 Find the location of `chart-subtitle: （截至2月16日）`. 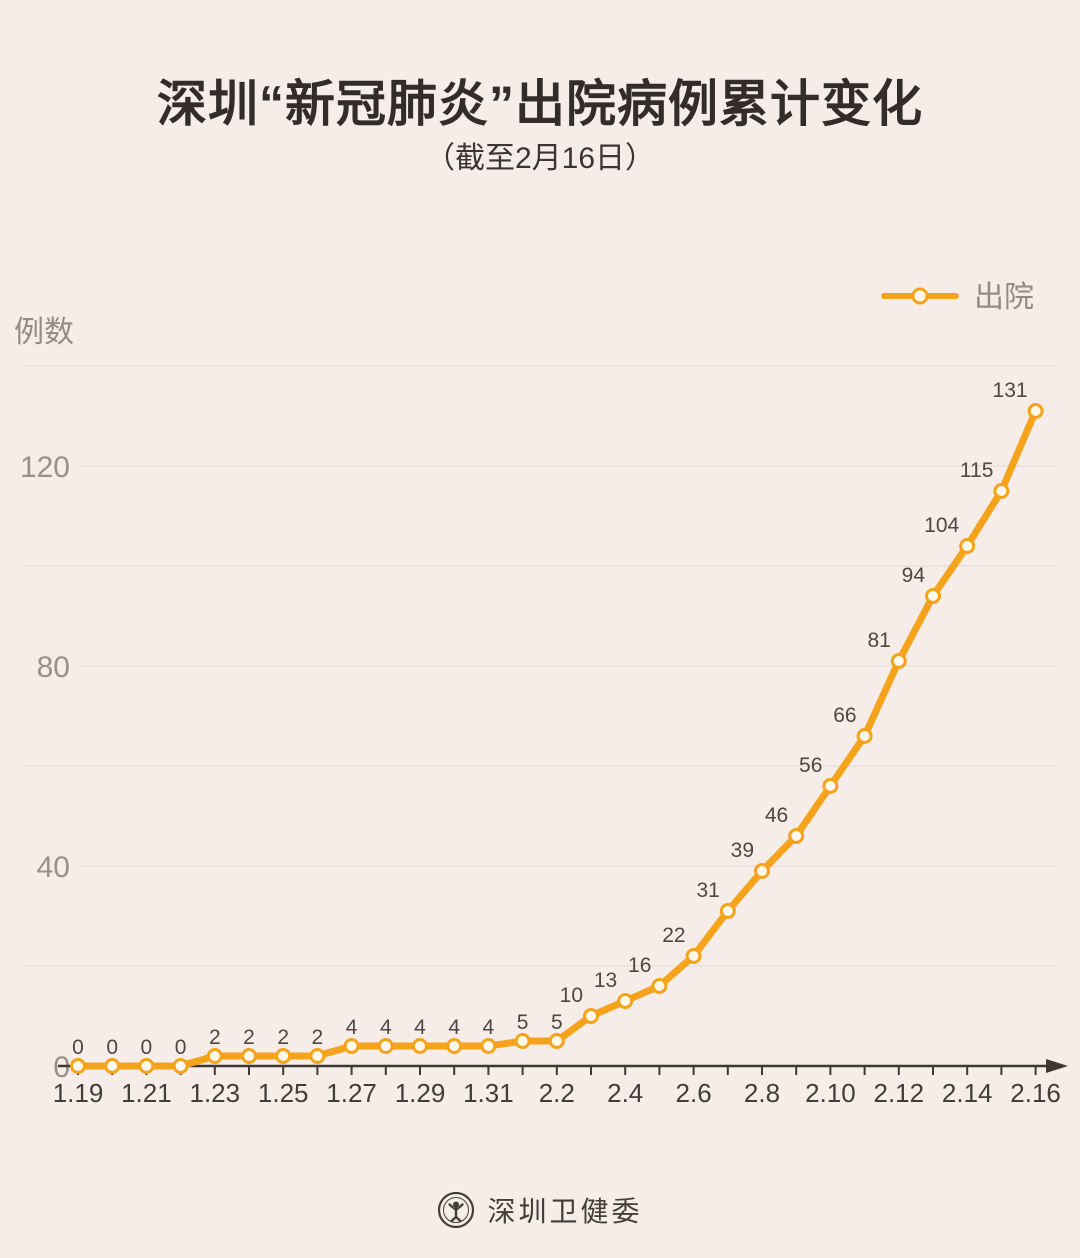

chart-subtitle: （截至2月16日） is located at coordinates (540, 158).